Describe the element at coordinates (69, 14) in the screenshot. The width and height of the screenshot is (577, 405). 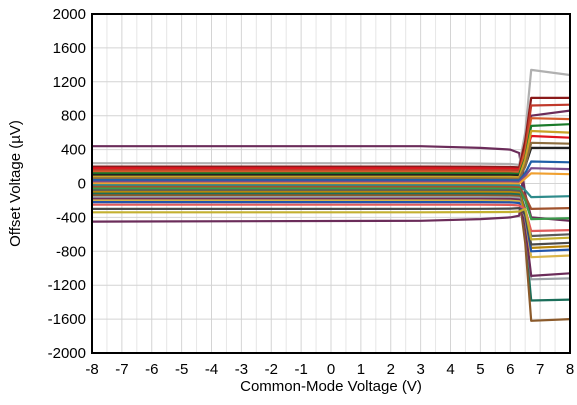
I see `y-tick-label: 2000` at that location.